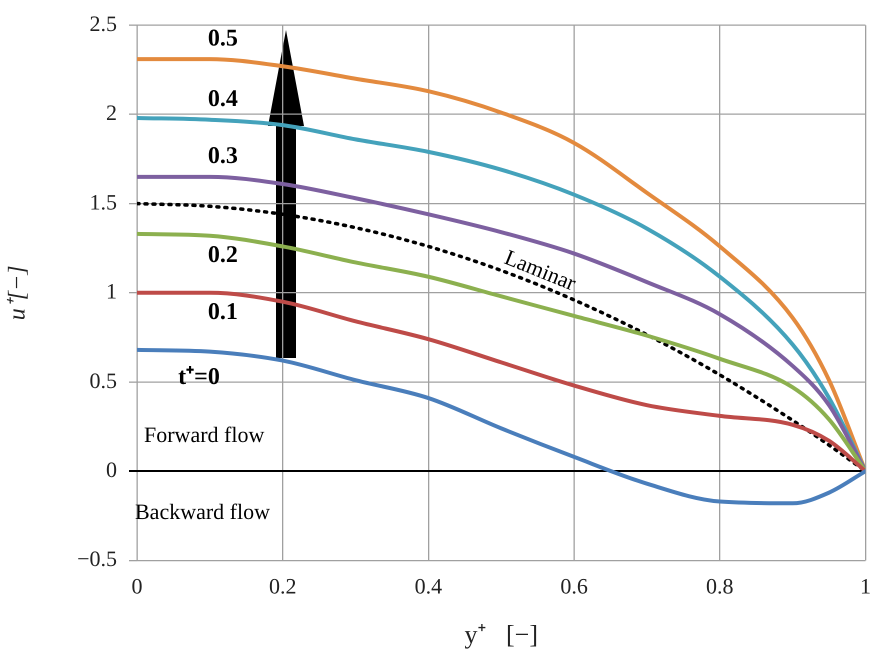 The width and height of the screenshot is (885, 668). What do you see at coordinates (428, 585) in the screenshot?
I see `x-tick-label: 0.4` at bounding box center [428, 585].